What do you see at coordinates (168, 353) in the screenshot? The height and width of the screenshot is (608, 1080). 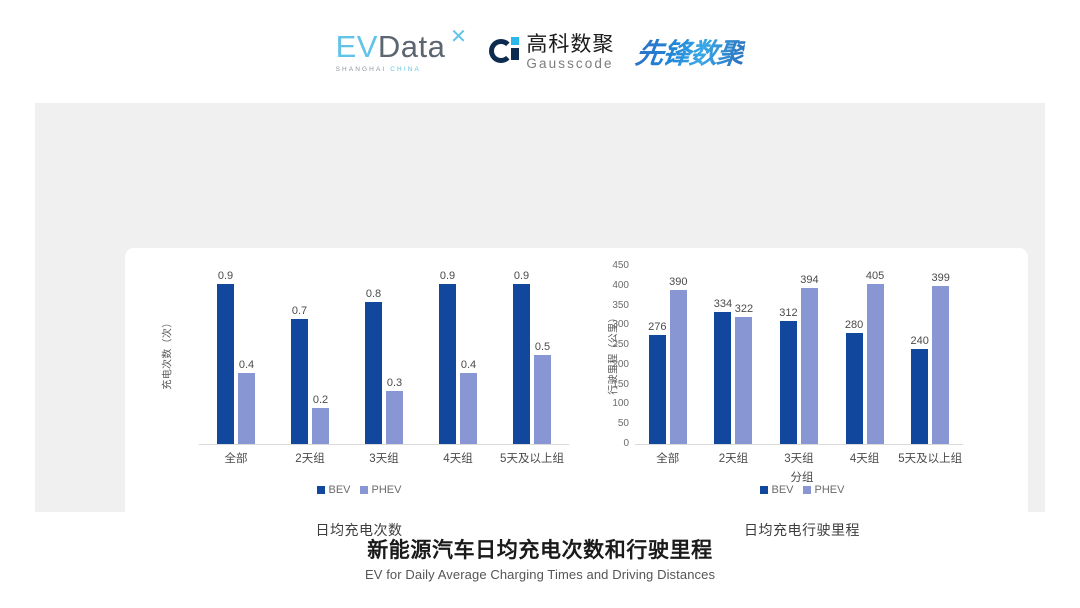 I see `y-axis-title-left: 充电次数（次）` at bounding box center [168, 353].